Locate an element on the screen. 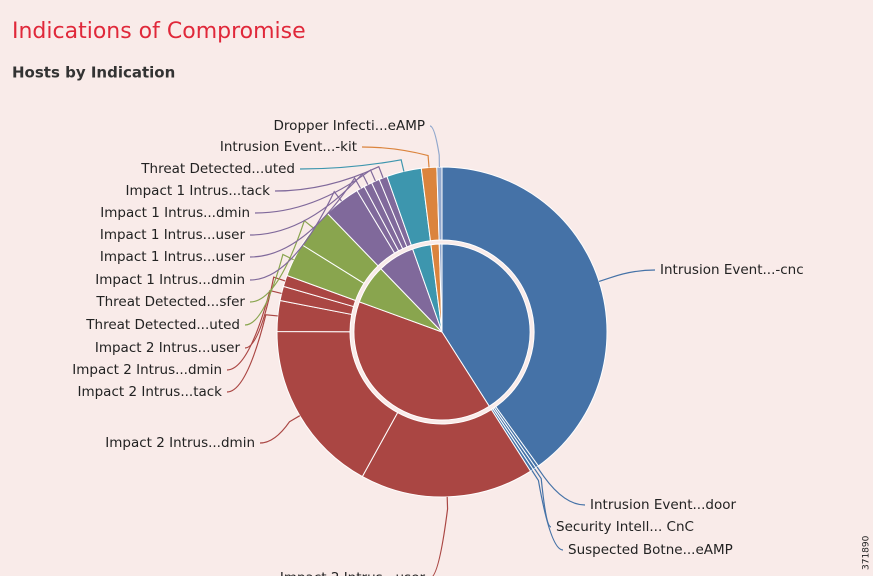 The image size is (873, 576). chart-title: Indications of Compromise is located at coordinates (159, 31).